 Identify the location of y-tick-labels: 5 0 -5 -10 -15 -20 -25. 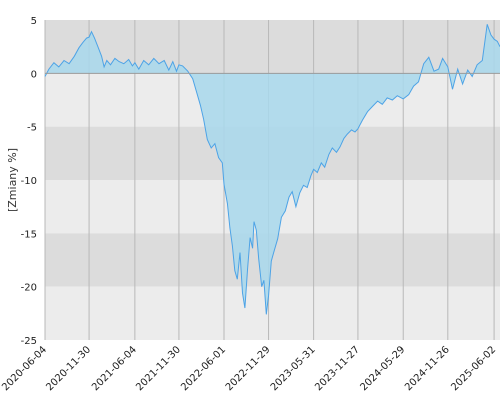
(29, 181).